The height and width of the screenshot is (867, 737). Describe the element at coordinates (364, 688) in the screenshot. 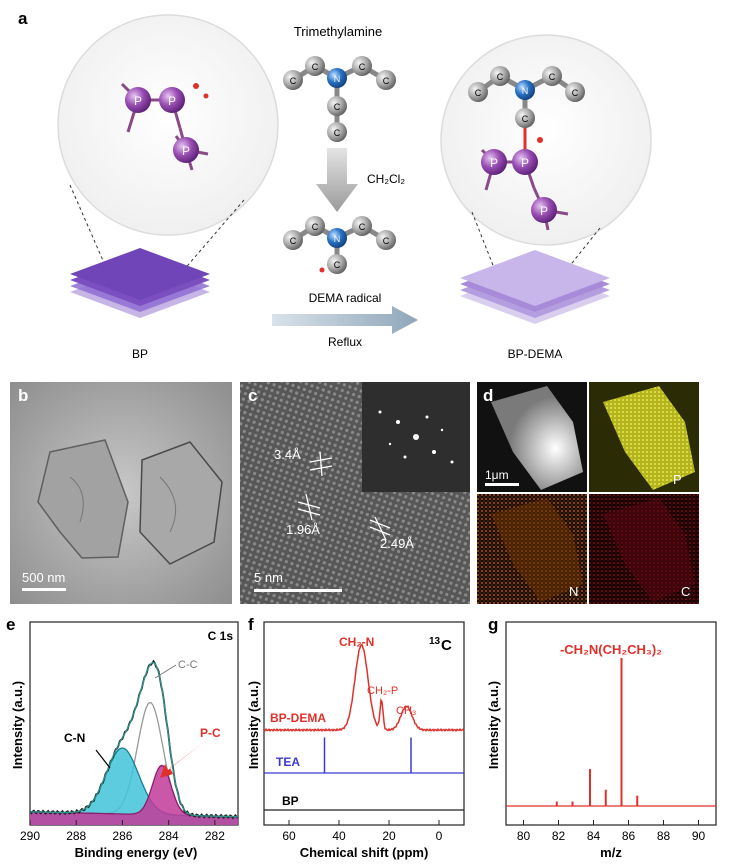

I see `spectrum-bp-dema` at that location.